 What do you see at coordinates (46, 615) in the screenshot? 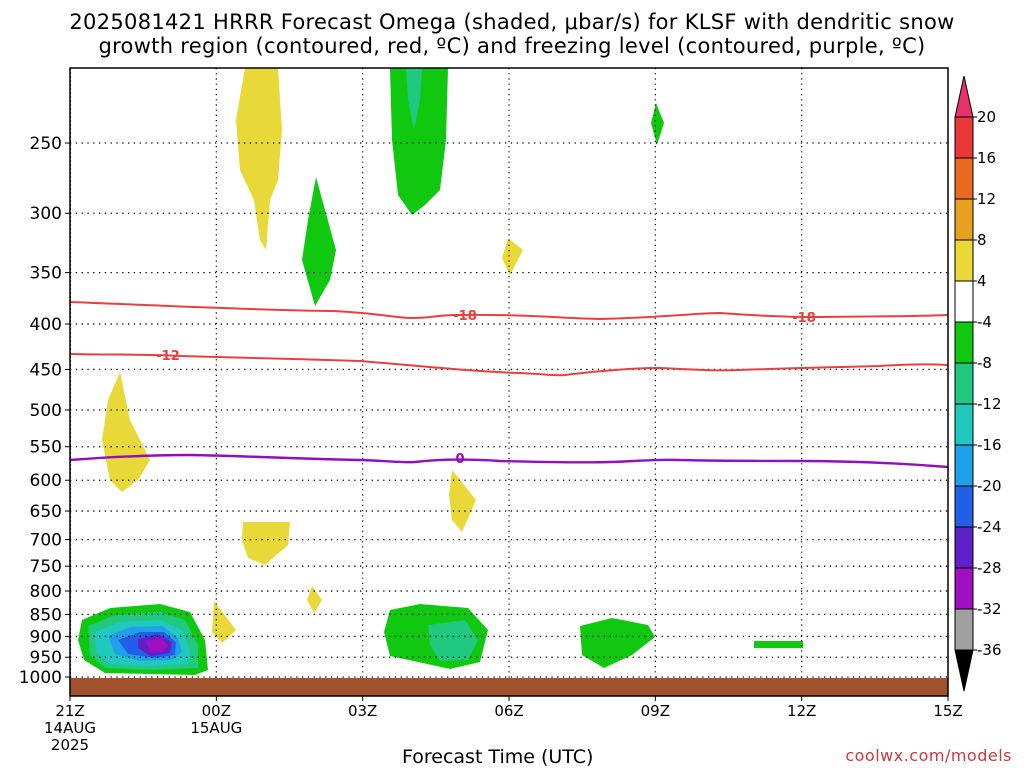
I see `y-tick-label: 850` at bounding box center [46, 615].